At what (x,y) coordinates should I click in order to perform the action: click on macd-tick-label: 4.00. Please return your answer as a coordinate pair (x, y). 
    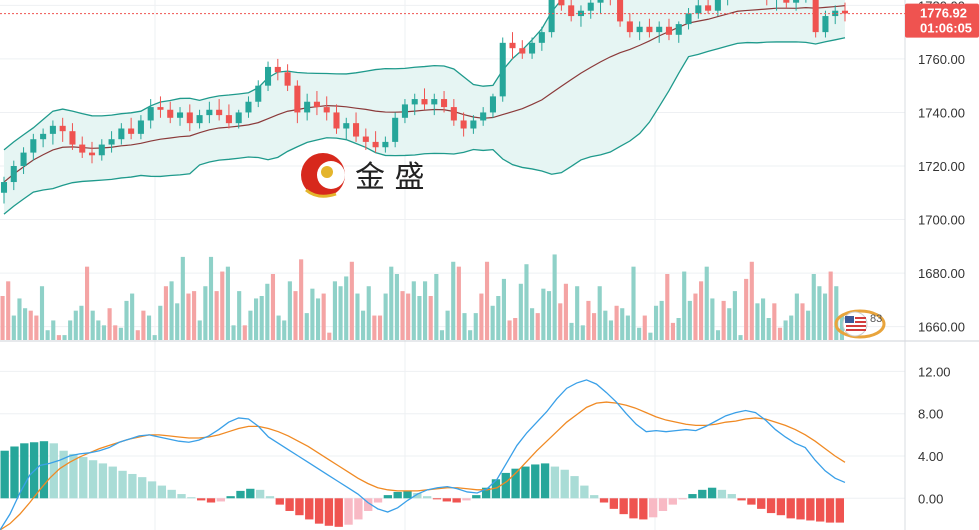
    Looking at the image, I should click on (930, 456).